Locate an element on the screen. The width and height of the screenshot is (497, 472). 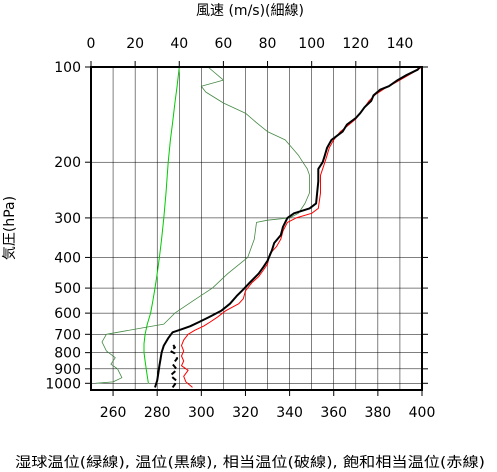
pressure-tick-label: 1000 is located at coordinates (63, 384).